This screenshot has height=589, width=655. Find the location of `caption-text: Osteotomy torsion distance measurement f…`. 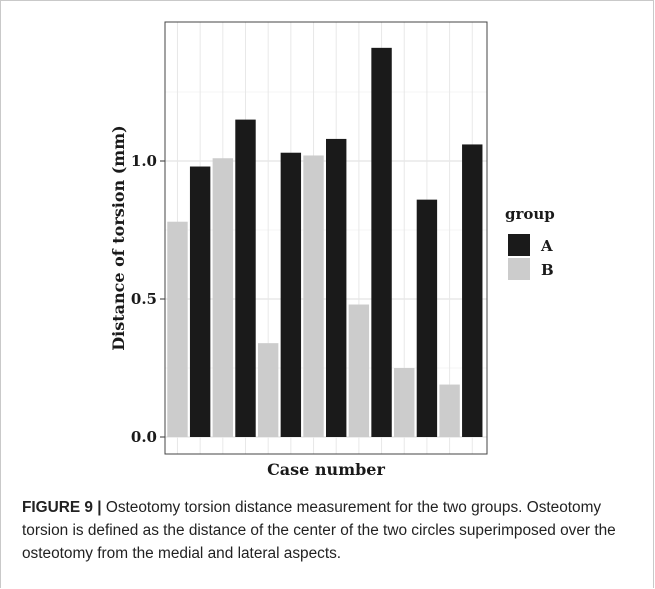

caption-text: Osteotomy torsion distance measurement f… is located at coordinates (319, 530).